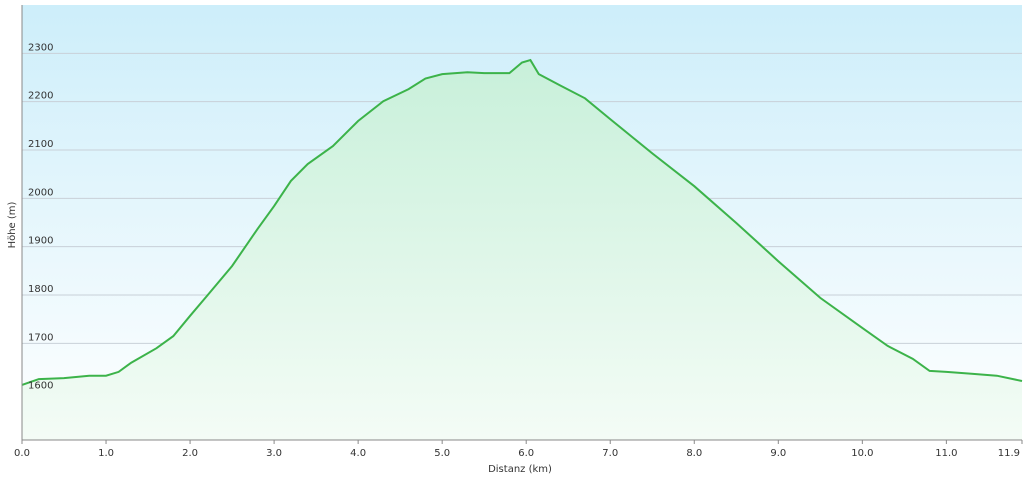 The image size is (1024, 483). I want to click on x-tick-label: 11.0, so click(946, 453).